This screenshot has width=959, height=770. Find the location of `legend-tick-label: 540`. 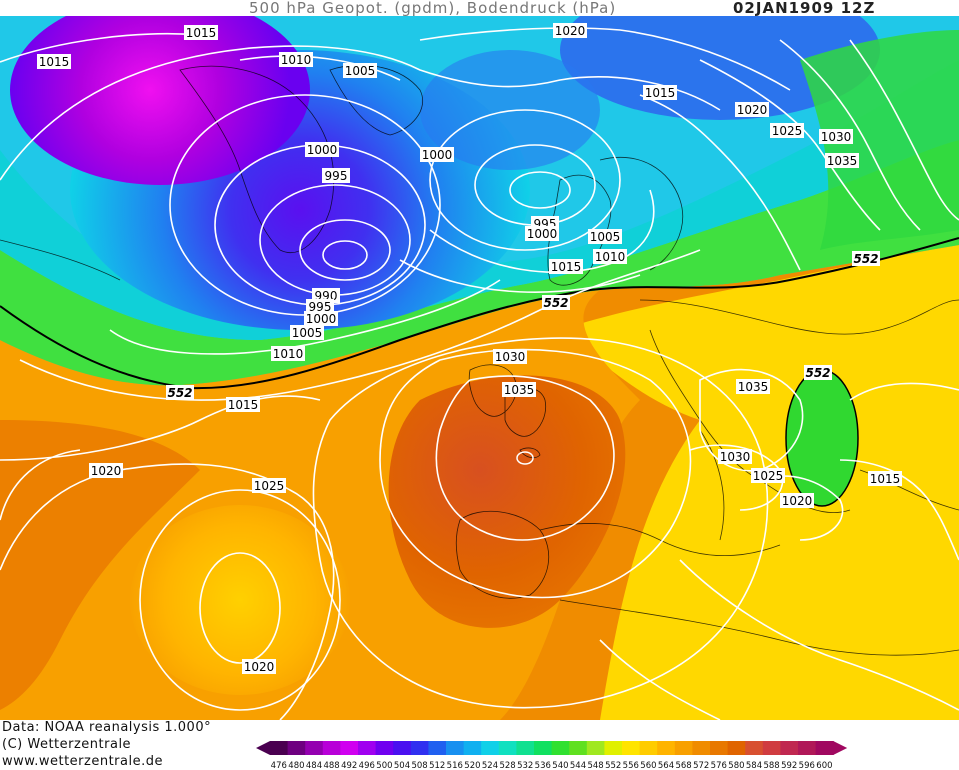

legend-tick-label: 540 is located at coordinates (560, 765).